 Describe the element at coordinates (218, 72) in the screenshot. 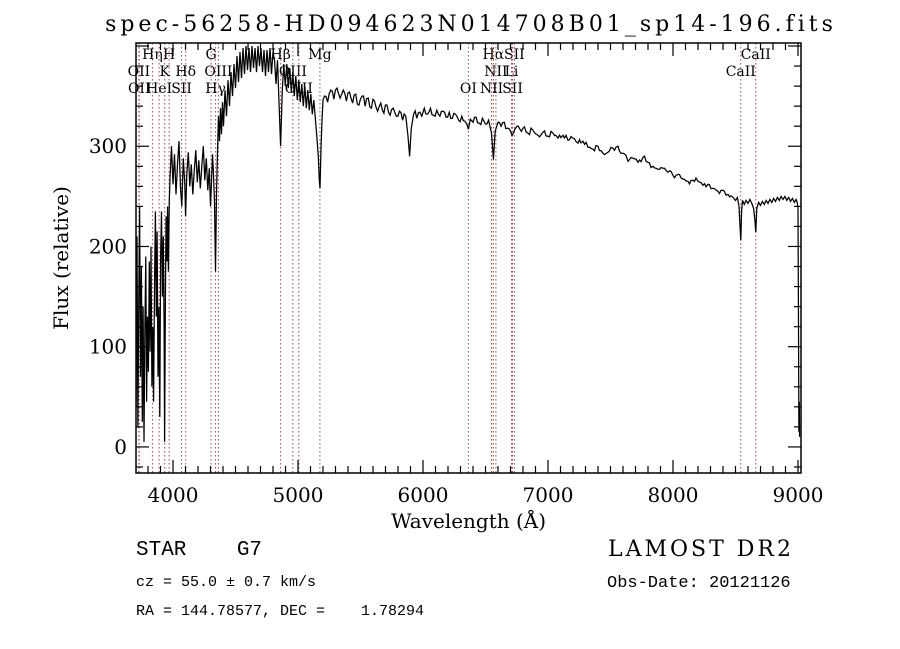

I see `spectral-line-label: OIII` at that location.